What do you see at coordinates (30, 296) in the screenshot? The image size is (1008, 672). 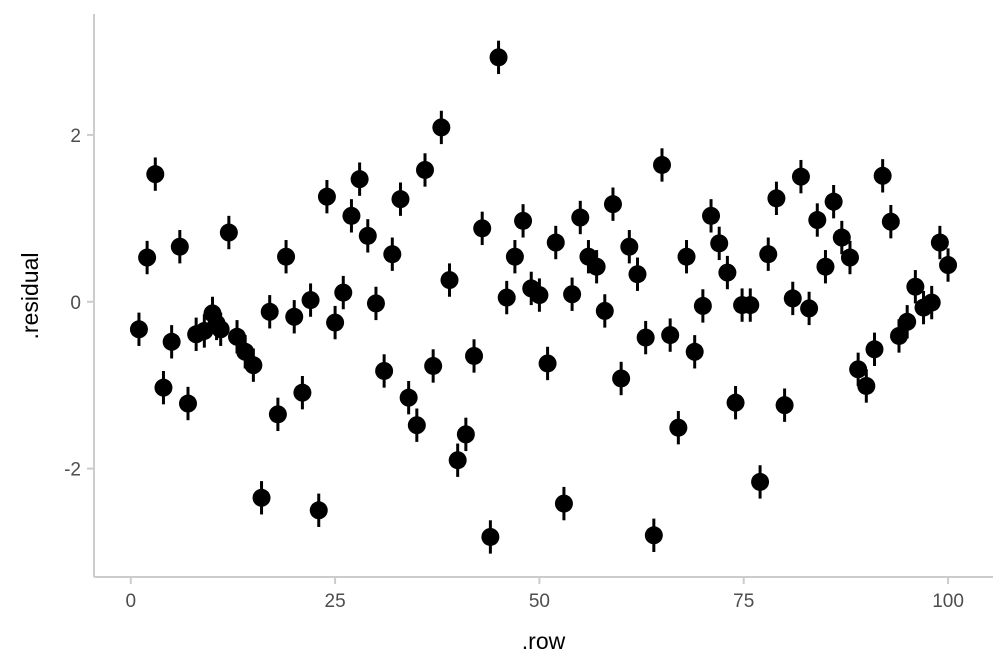 I see `y-axis-title: .residual` at bounding box center [30, 296].